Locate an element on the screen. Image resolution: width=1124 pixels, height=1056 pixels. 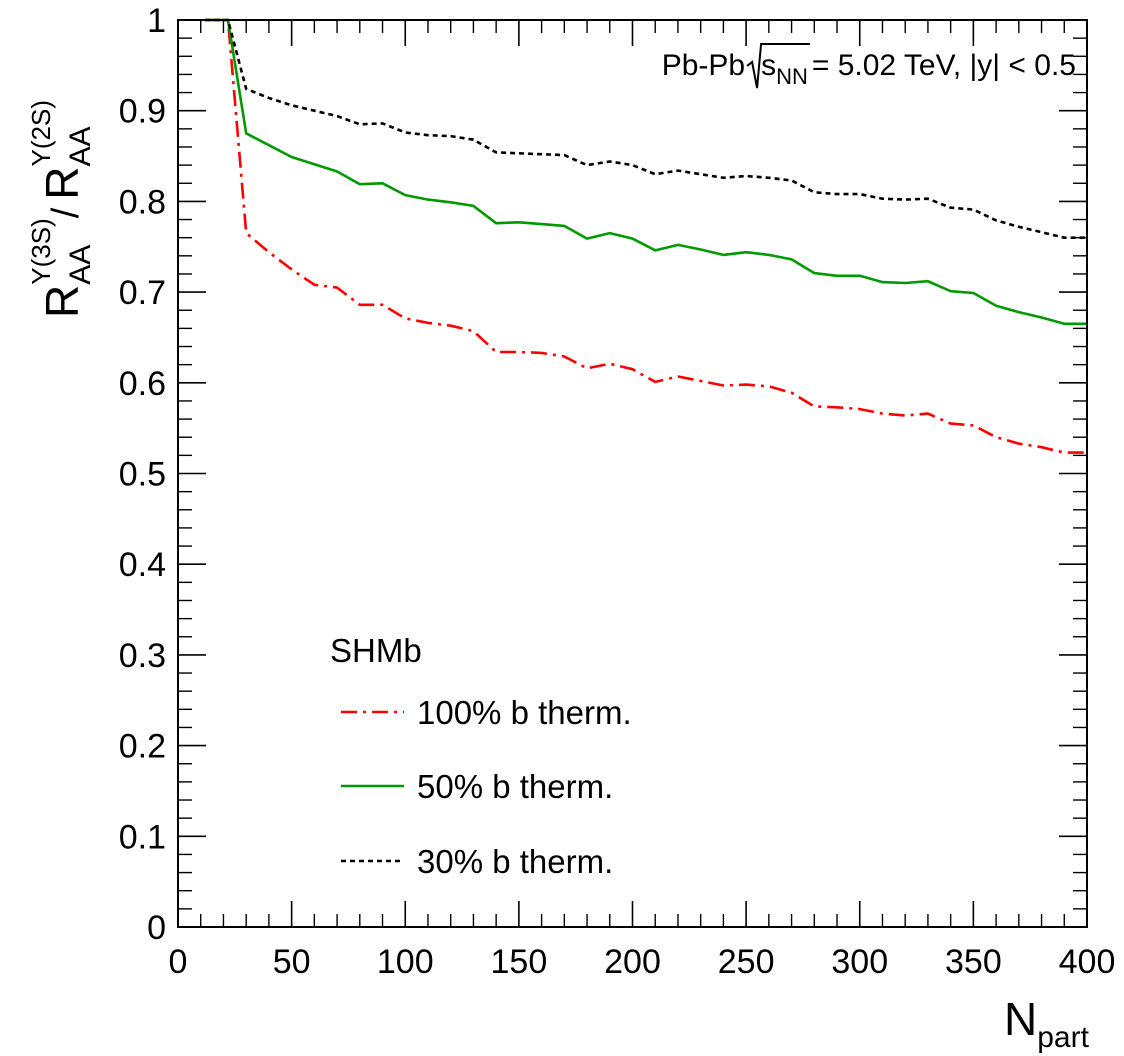
y-tick-label: 0.9 is located at coordinates (142, 112).